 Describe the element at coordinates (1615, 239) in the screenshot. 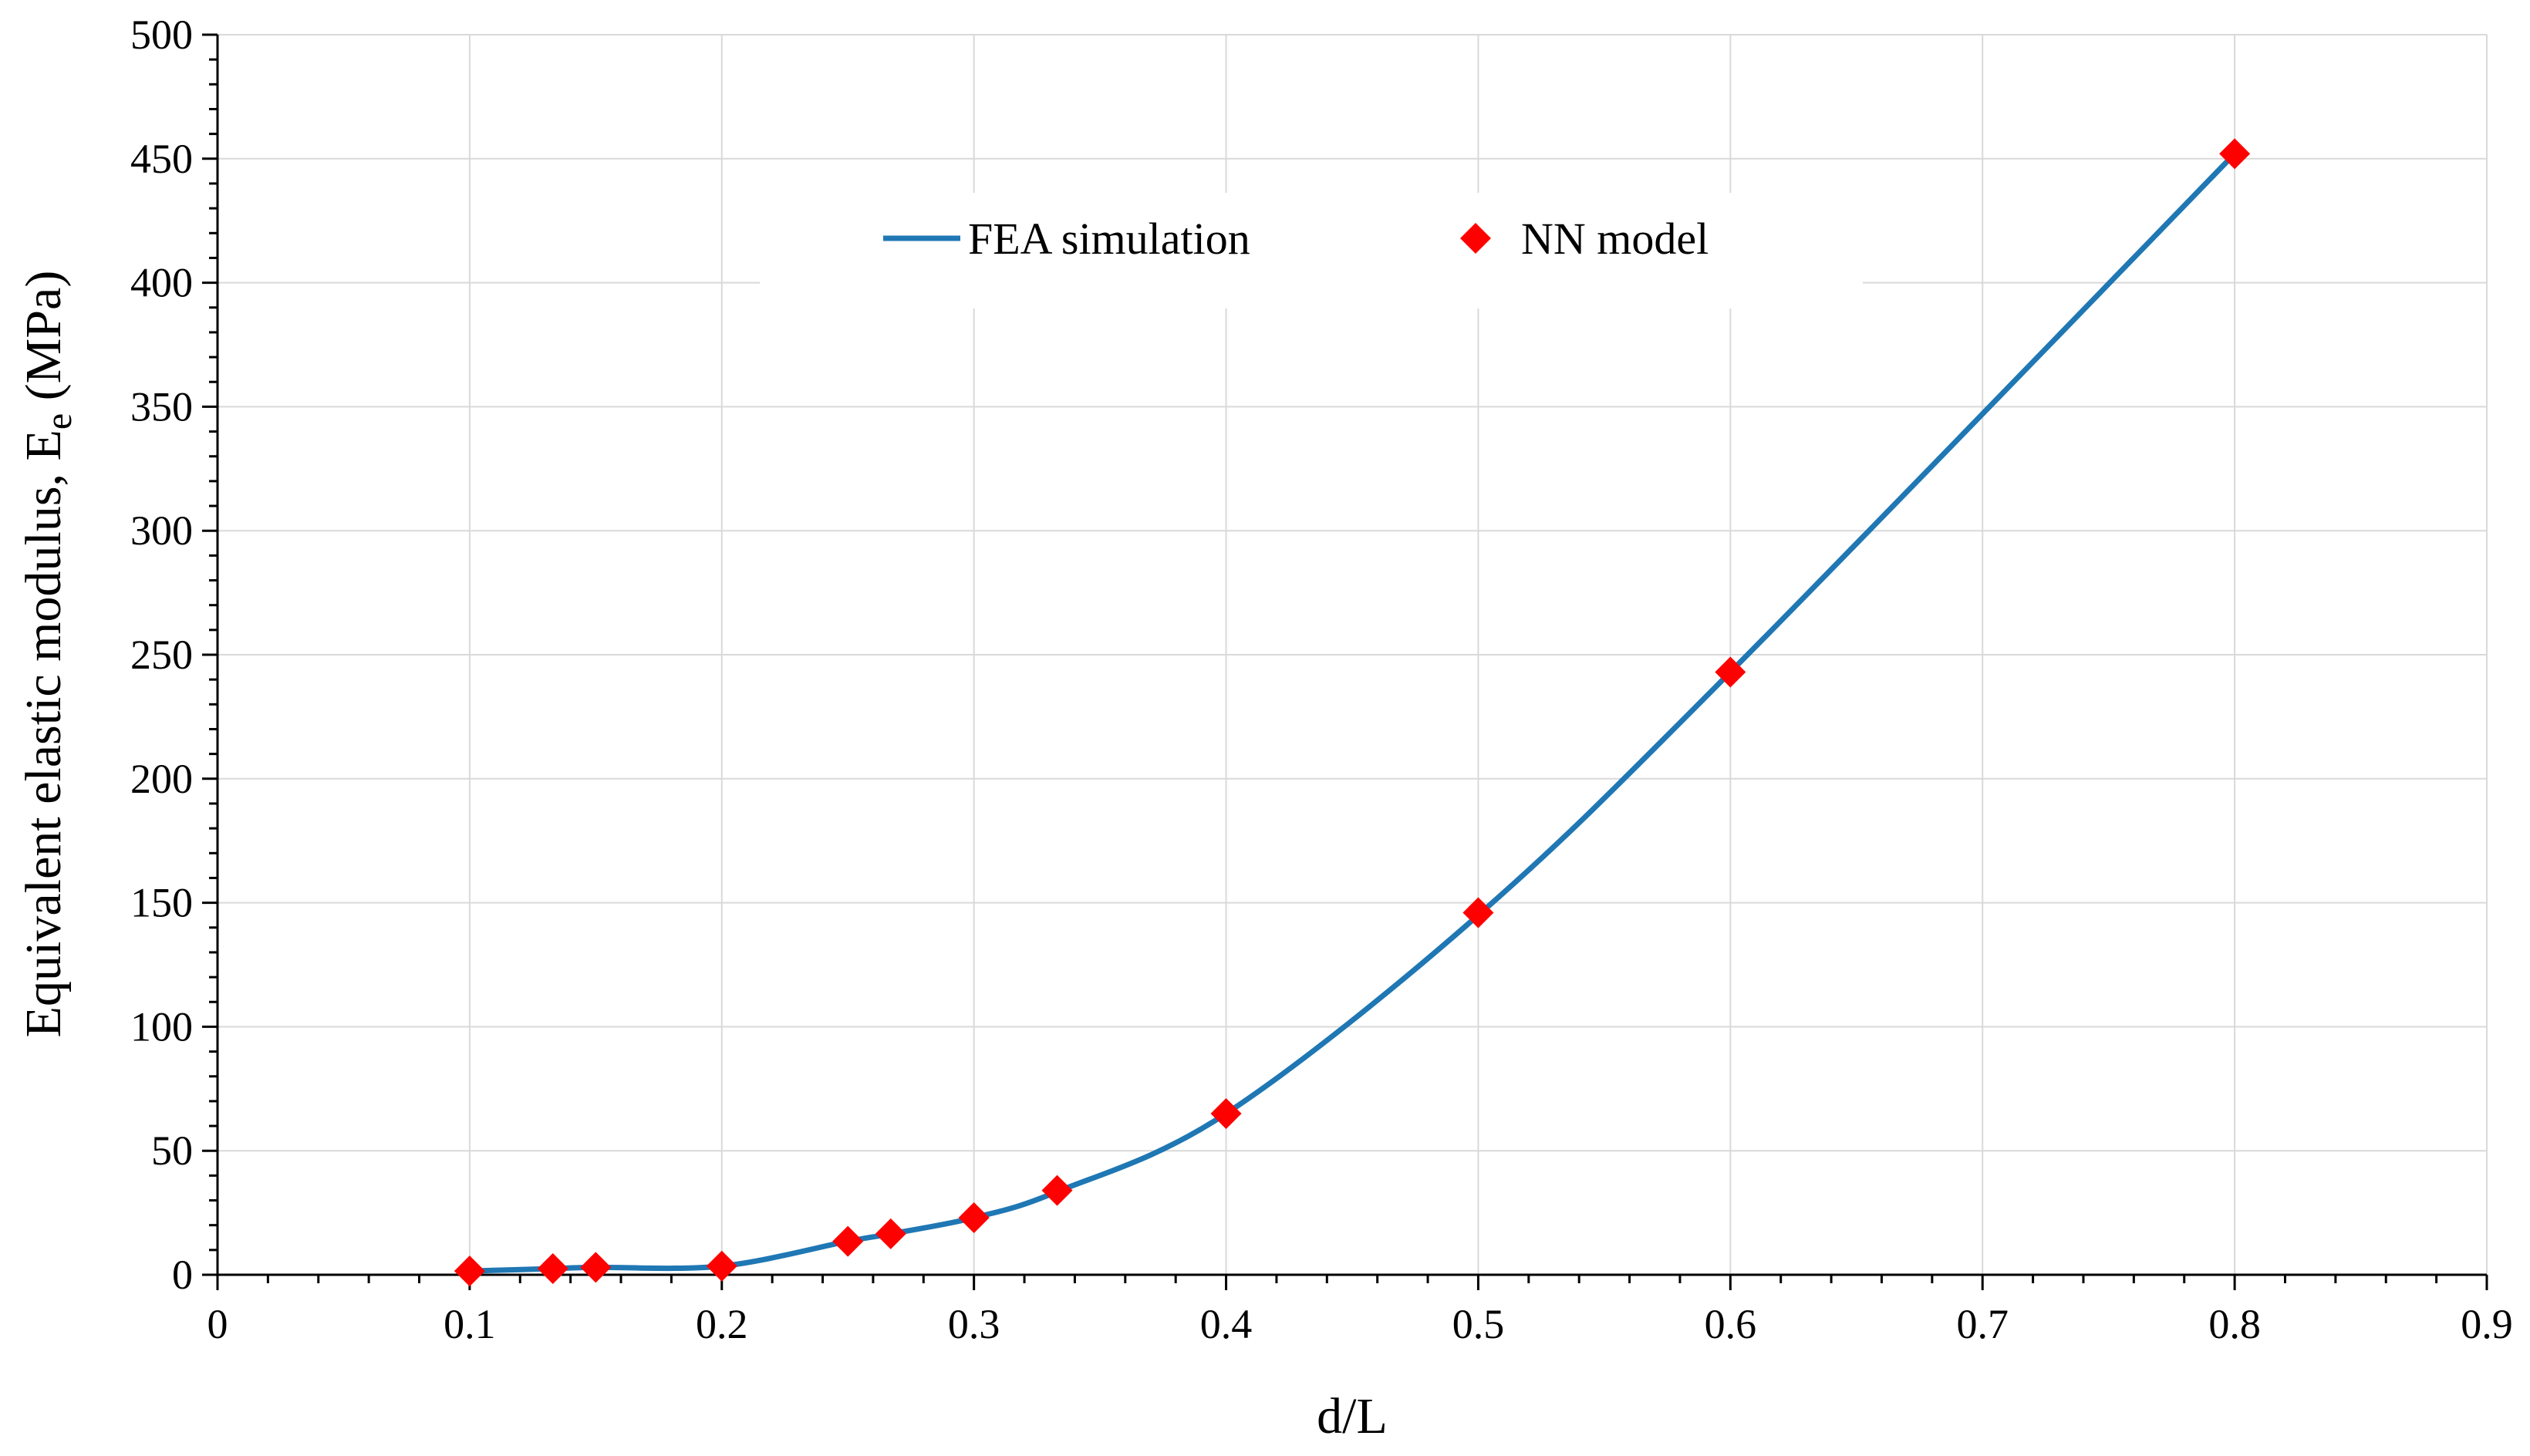

I see `legend-label-nn: NN model` at that location.